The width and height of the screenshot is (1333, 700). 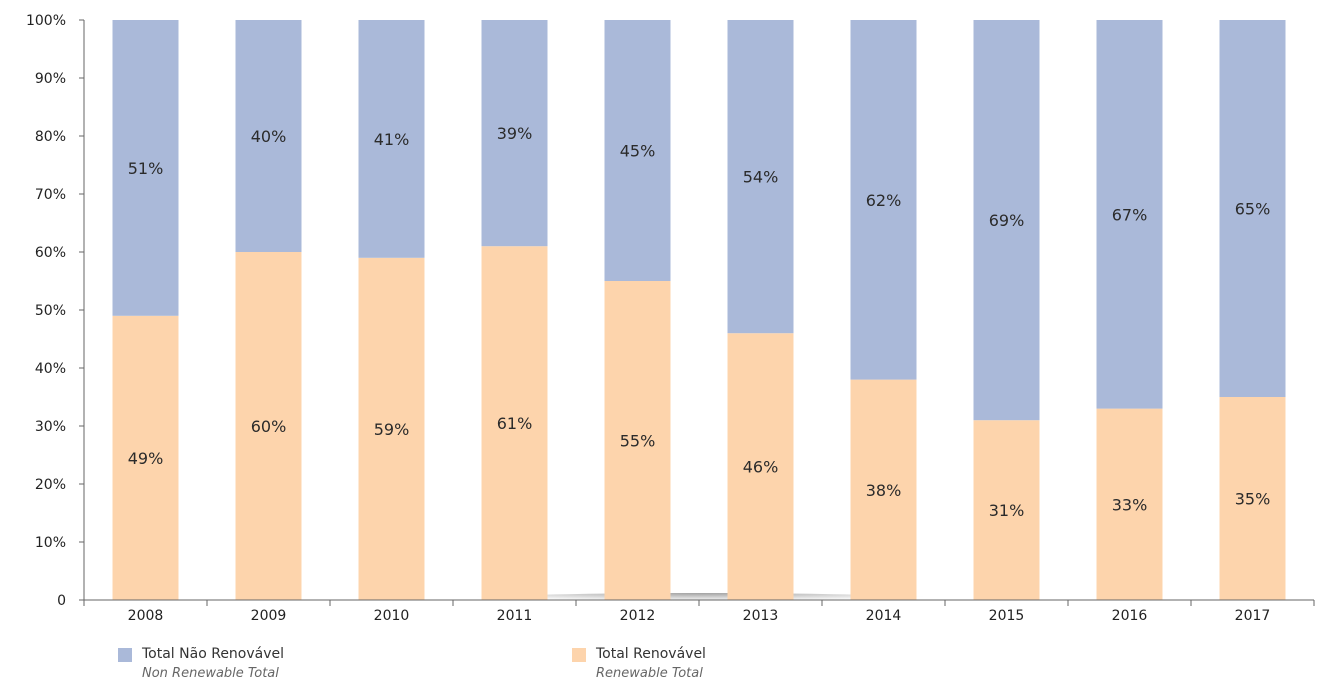 I want to click on y-tick-label-80: 80%, so click(x=50, y=137).